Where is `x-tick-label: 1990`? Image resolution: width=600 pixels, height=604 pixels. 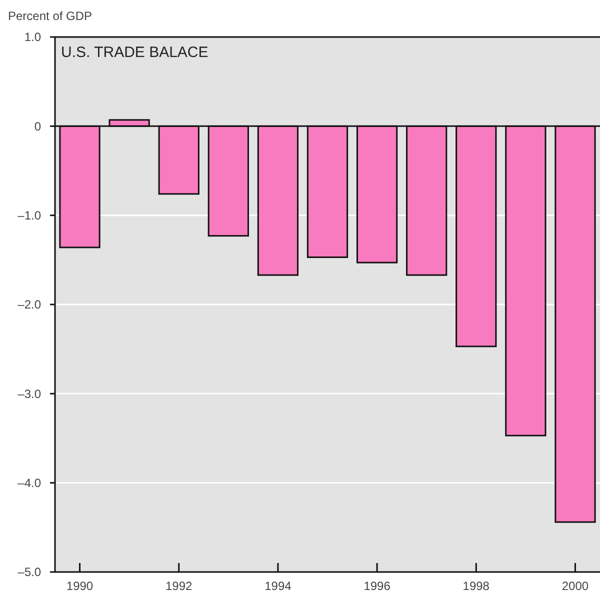
x-tick-label: 1990 is located at coordinates (80, 586).